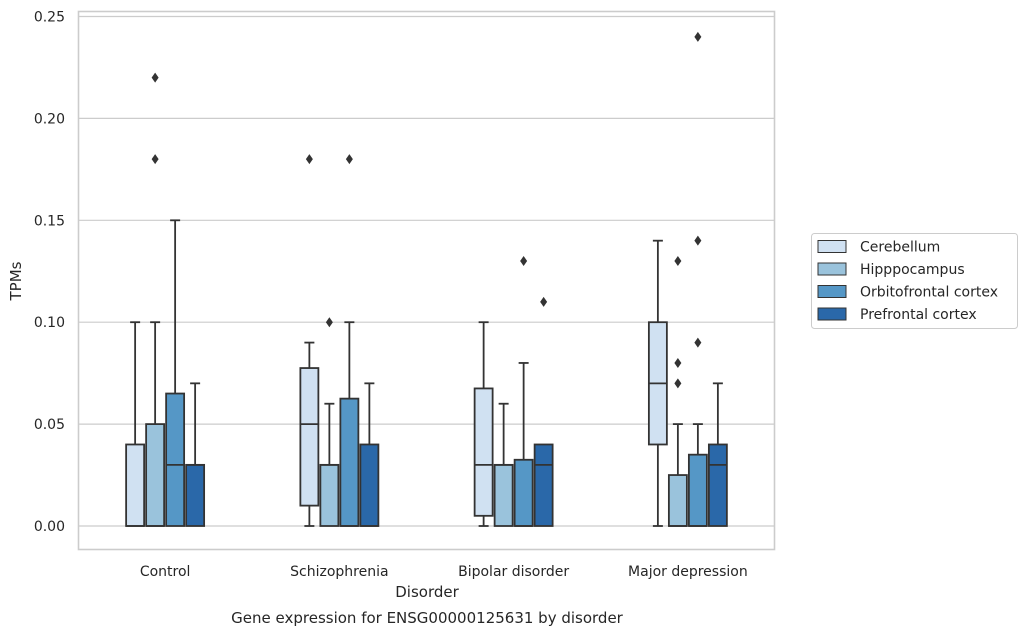 This screenshot has height=636, width=1028. What do you see at coordinates (513, 572) in the screenshot?
I see `x-tick-label: Bipolar disorder` at bounding box center [513, 572].